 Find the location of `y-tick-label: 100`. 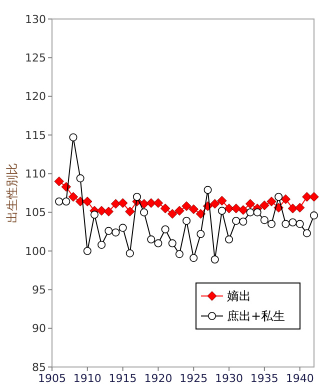

y-tick-label: 100 is located at coordinates (35, 251).